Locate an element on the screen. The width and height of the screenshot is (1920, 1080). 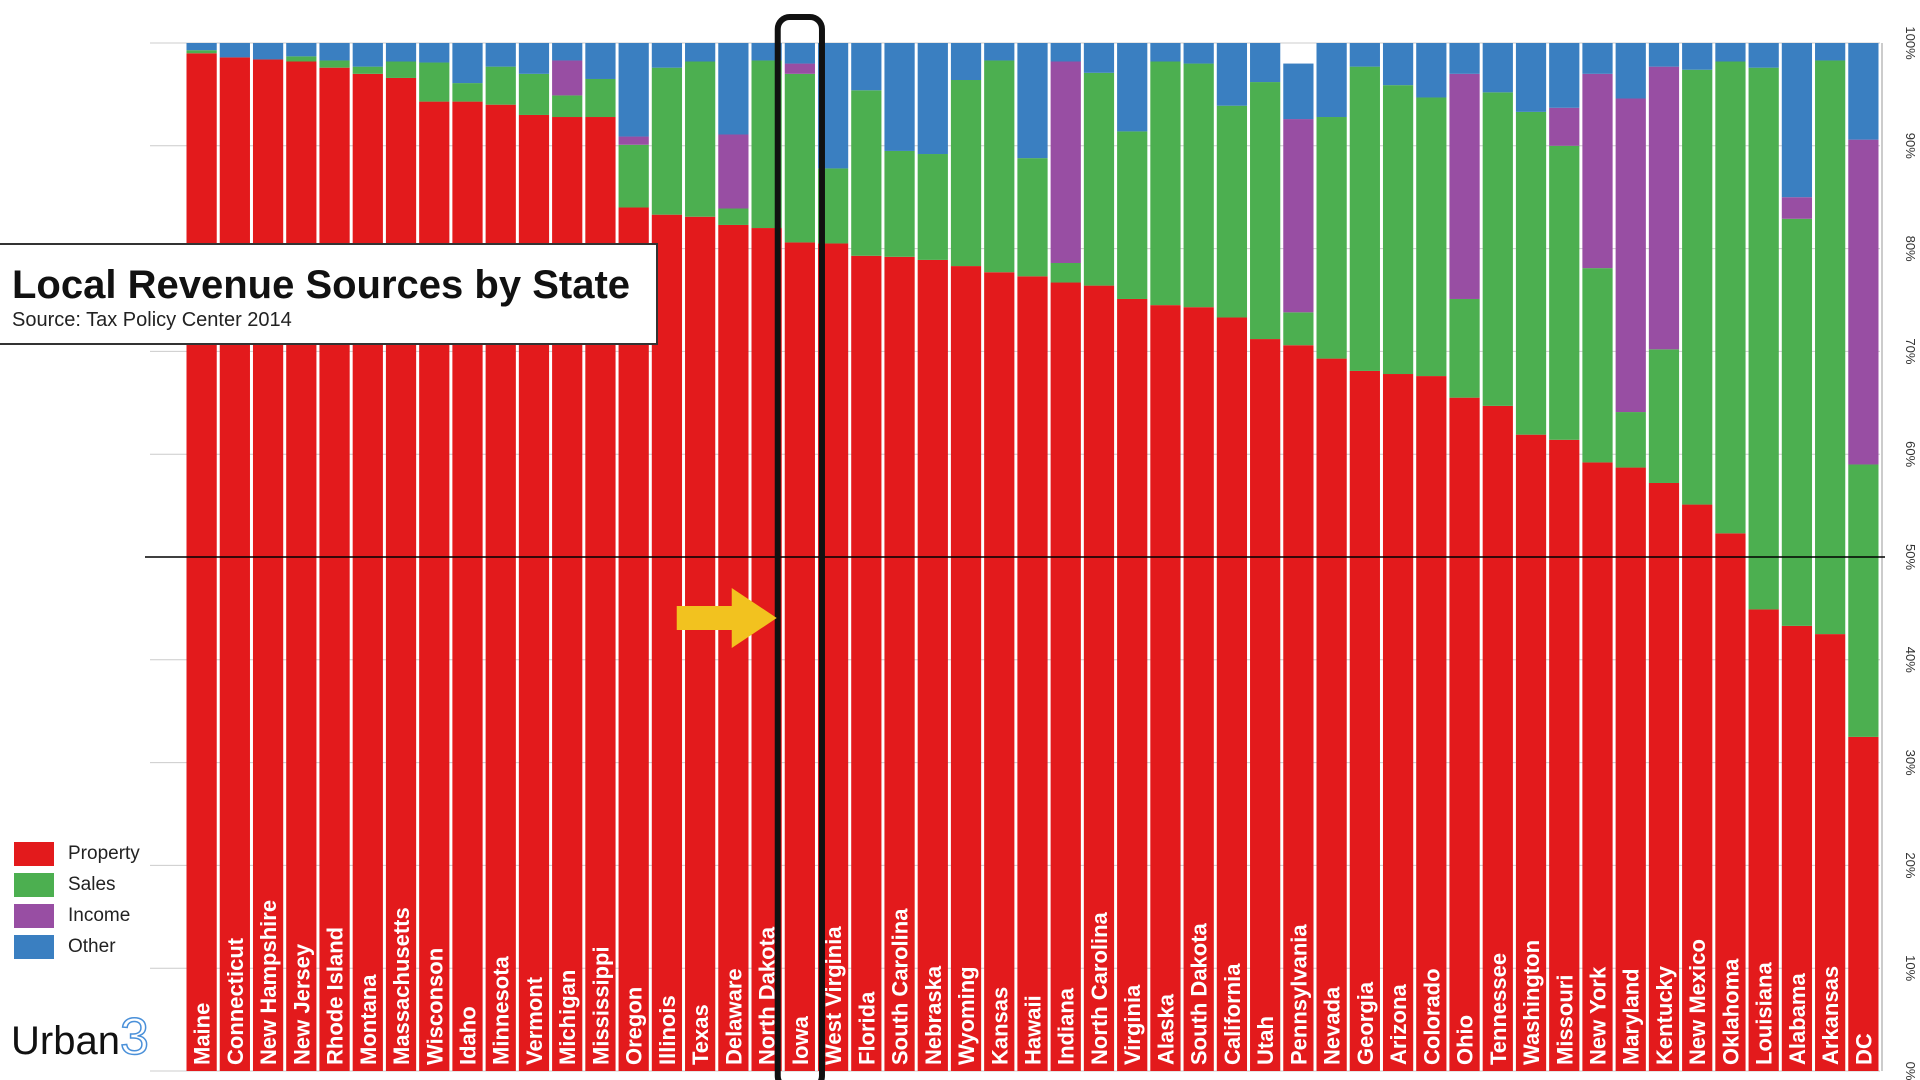
category-label: Colorado is located at coordinates (1431, 1016).